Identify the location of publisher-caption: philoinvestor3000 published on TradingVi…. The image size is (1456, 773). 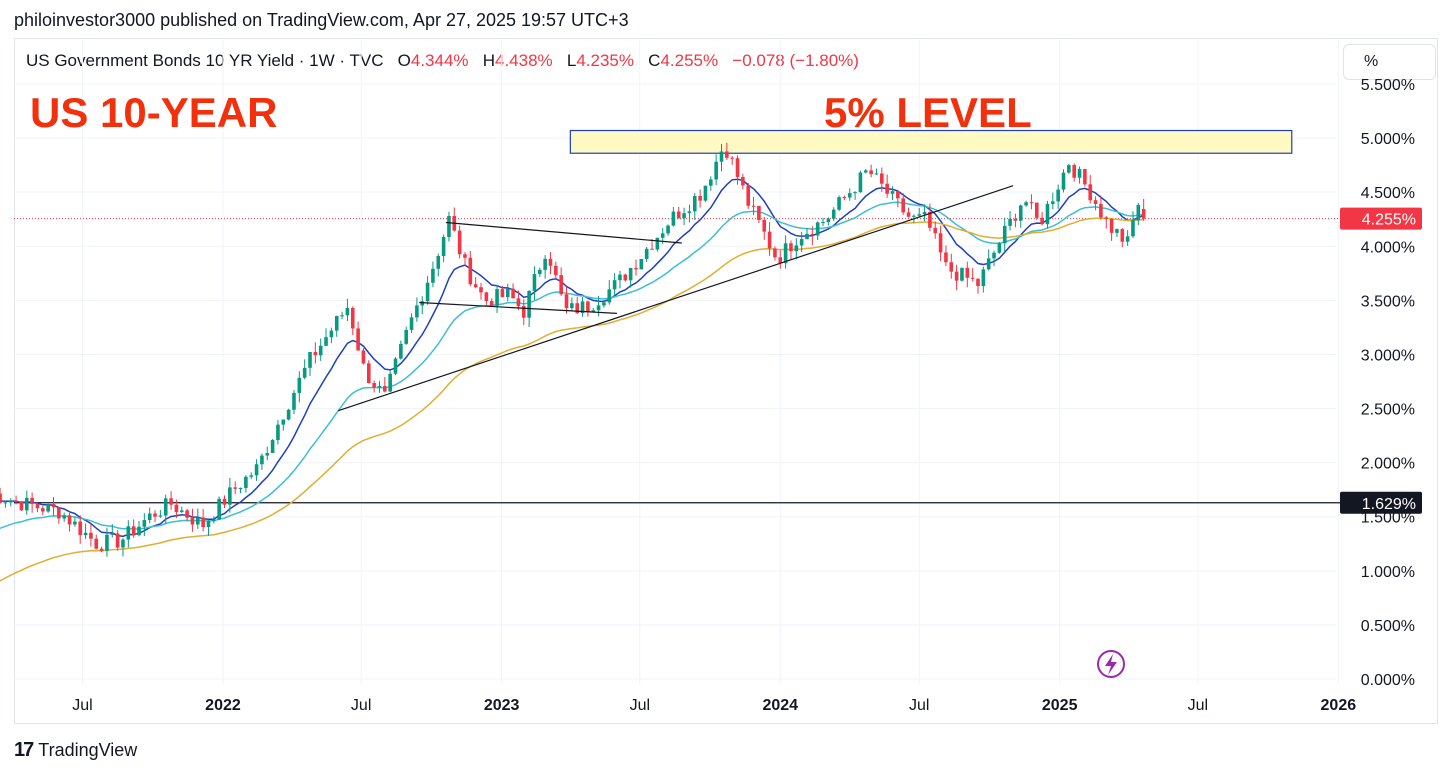
(321, 20).